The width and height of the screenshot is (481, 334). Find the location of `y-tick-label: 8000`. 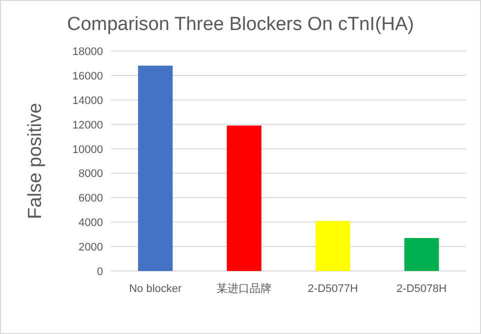

y-tick-label: 8000 is located at coordinates (90, 174).